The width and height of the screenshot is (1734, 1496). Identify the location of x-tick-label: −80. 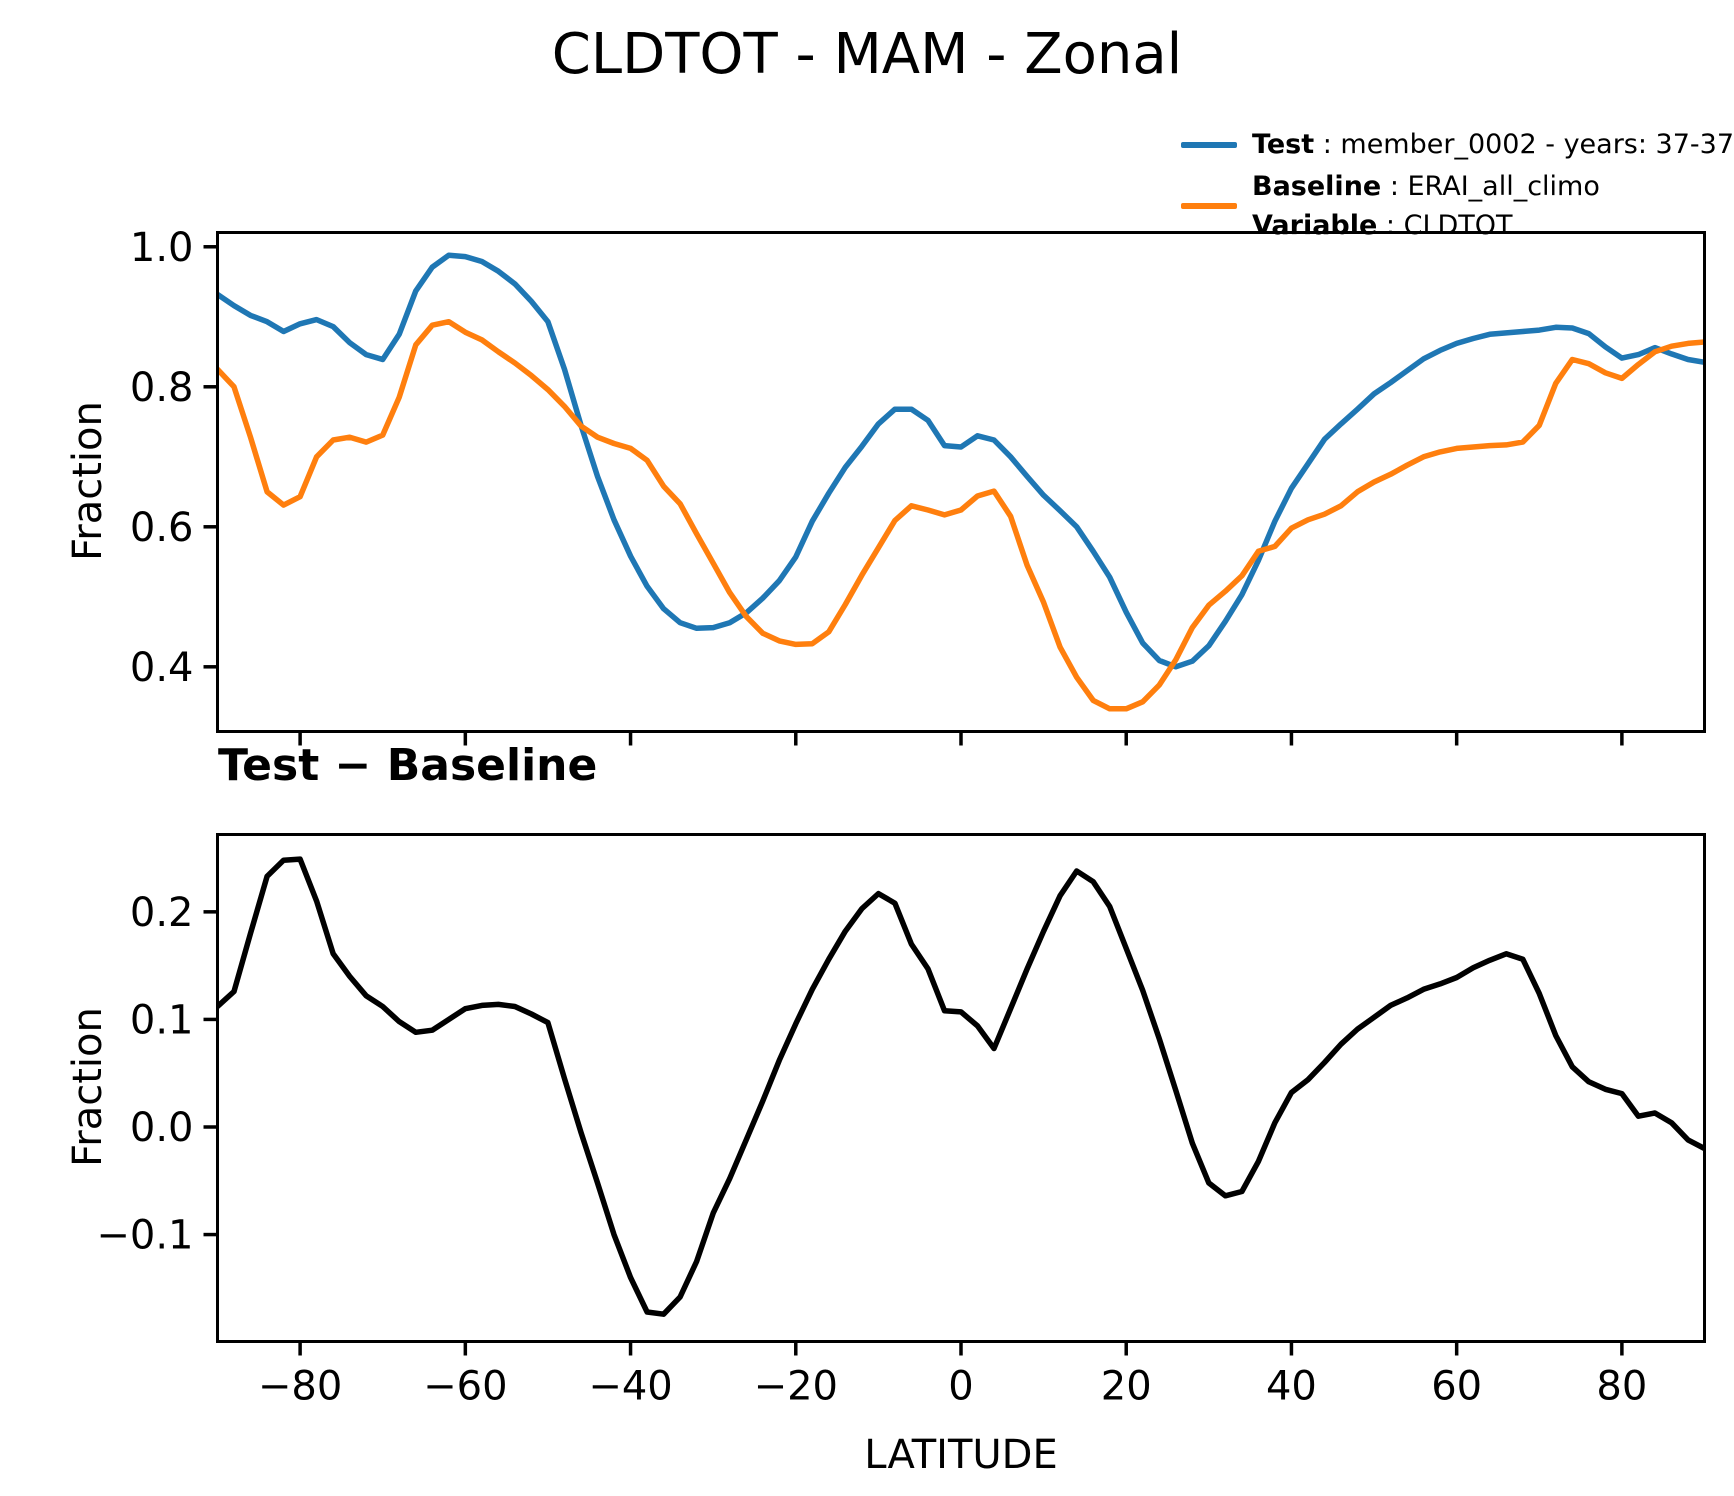
(300, 1387).